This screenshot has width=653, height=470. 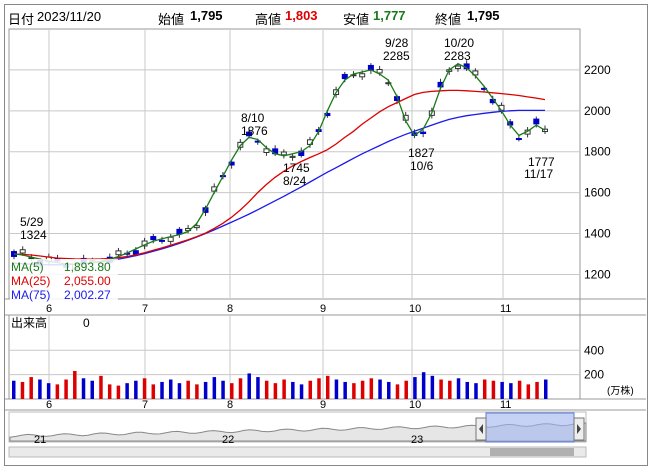 What do you see at coordinates (323, 309) in the screenshot?
I see `month-label: 9` at bounding box center [323, 309].